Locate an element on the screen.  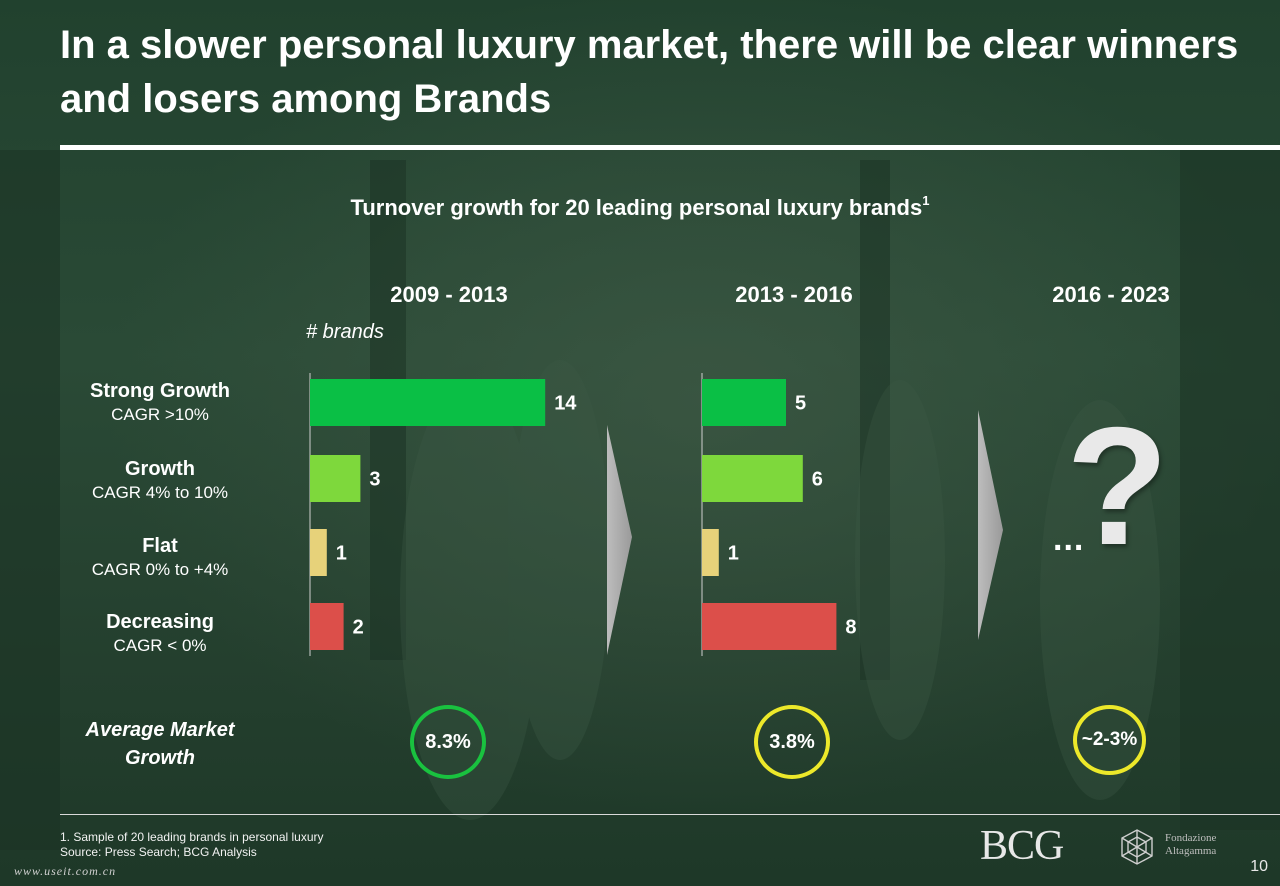
category-name: Decreasing is located at coordinates (160, 622).